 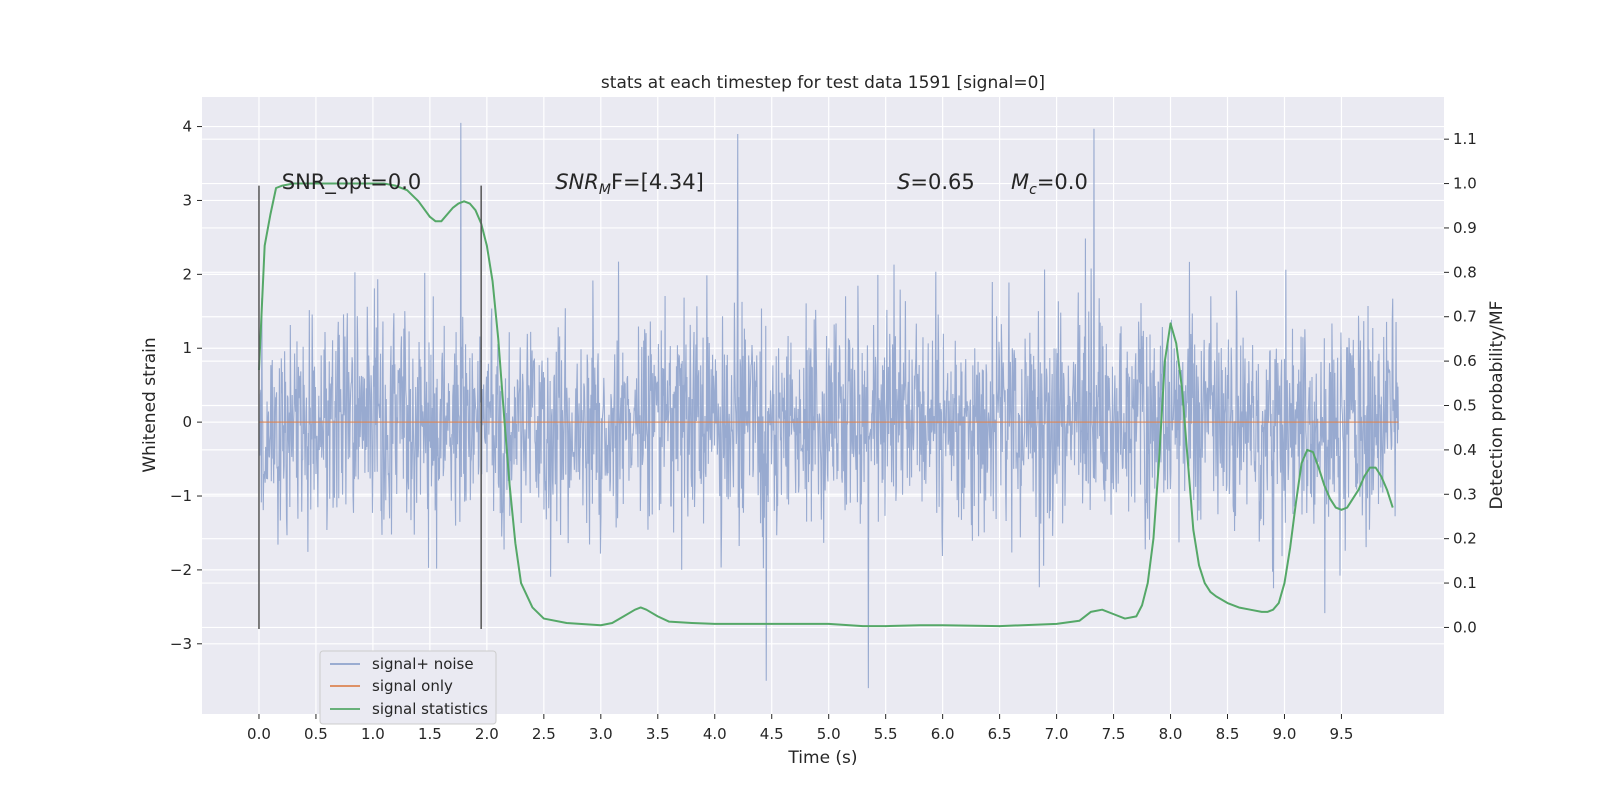 I want to click on x-tick-label: 9.5, so click(x=1342, y=734).